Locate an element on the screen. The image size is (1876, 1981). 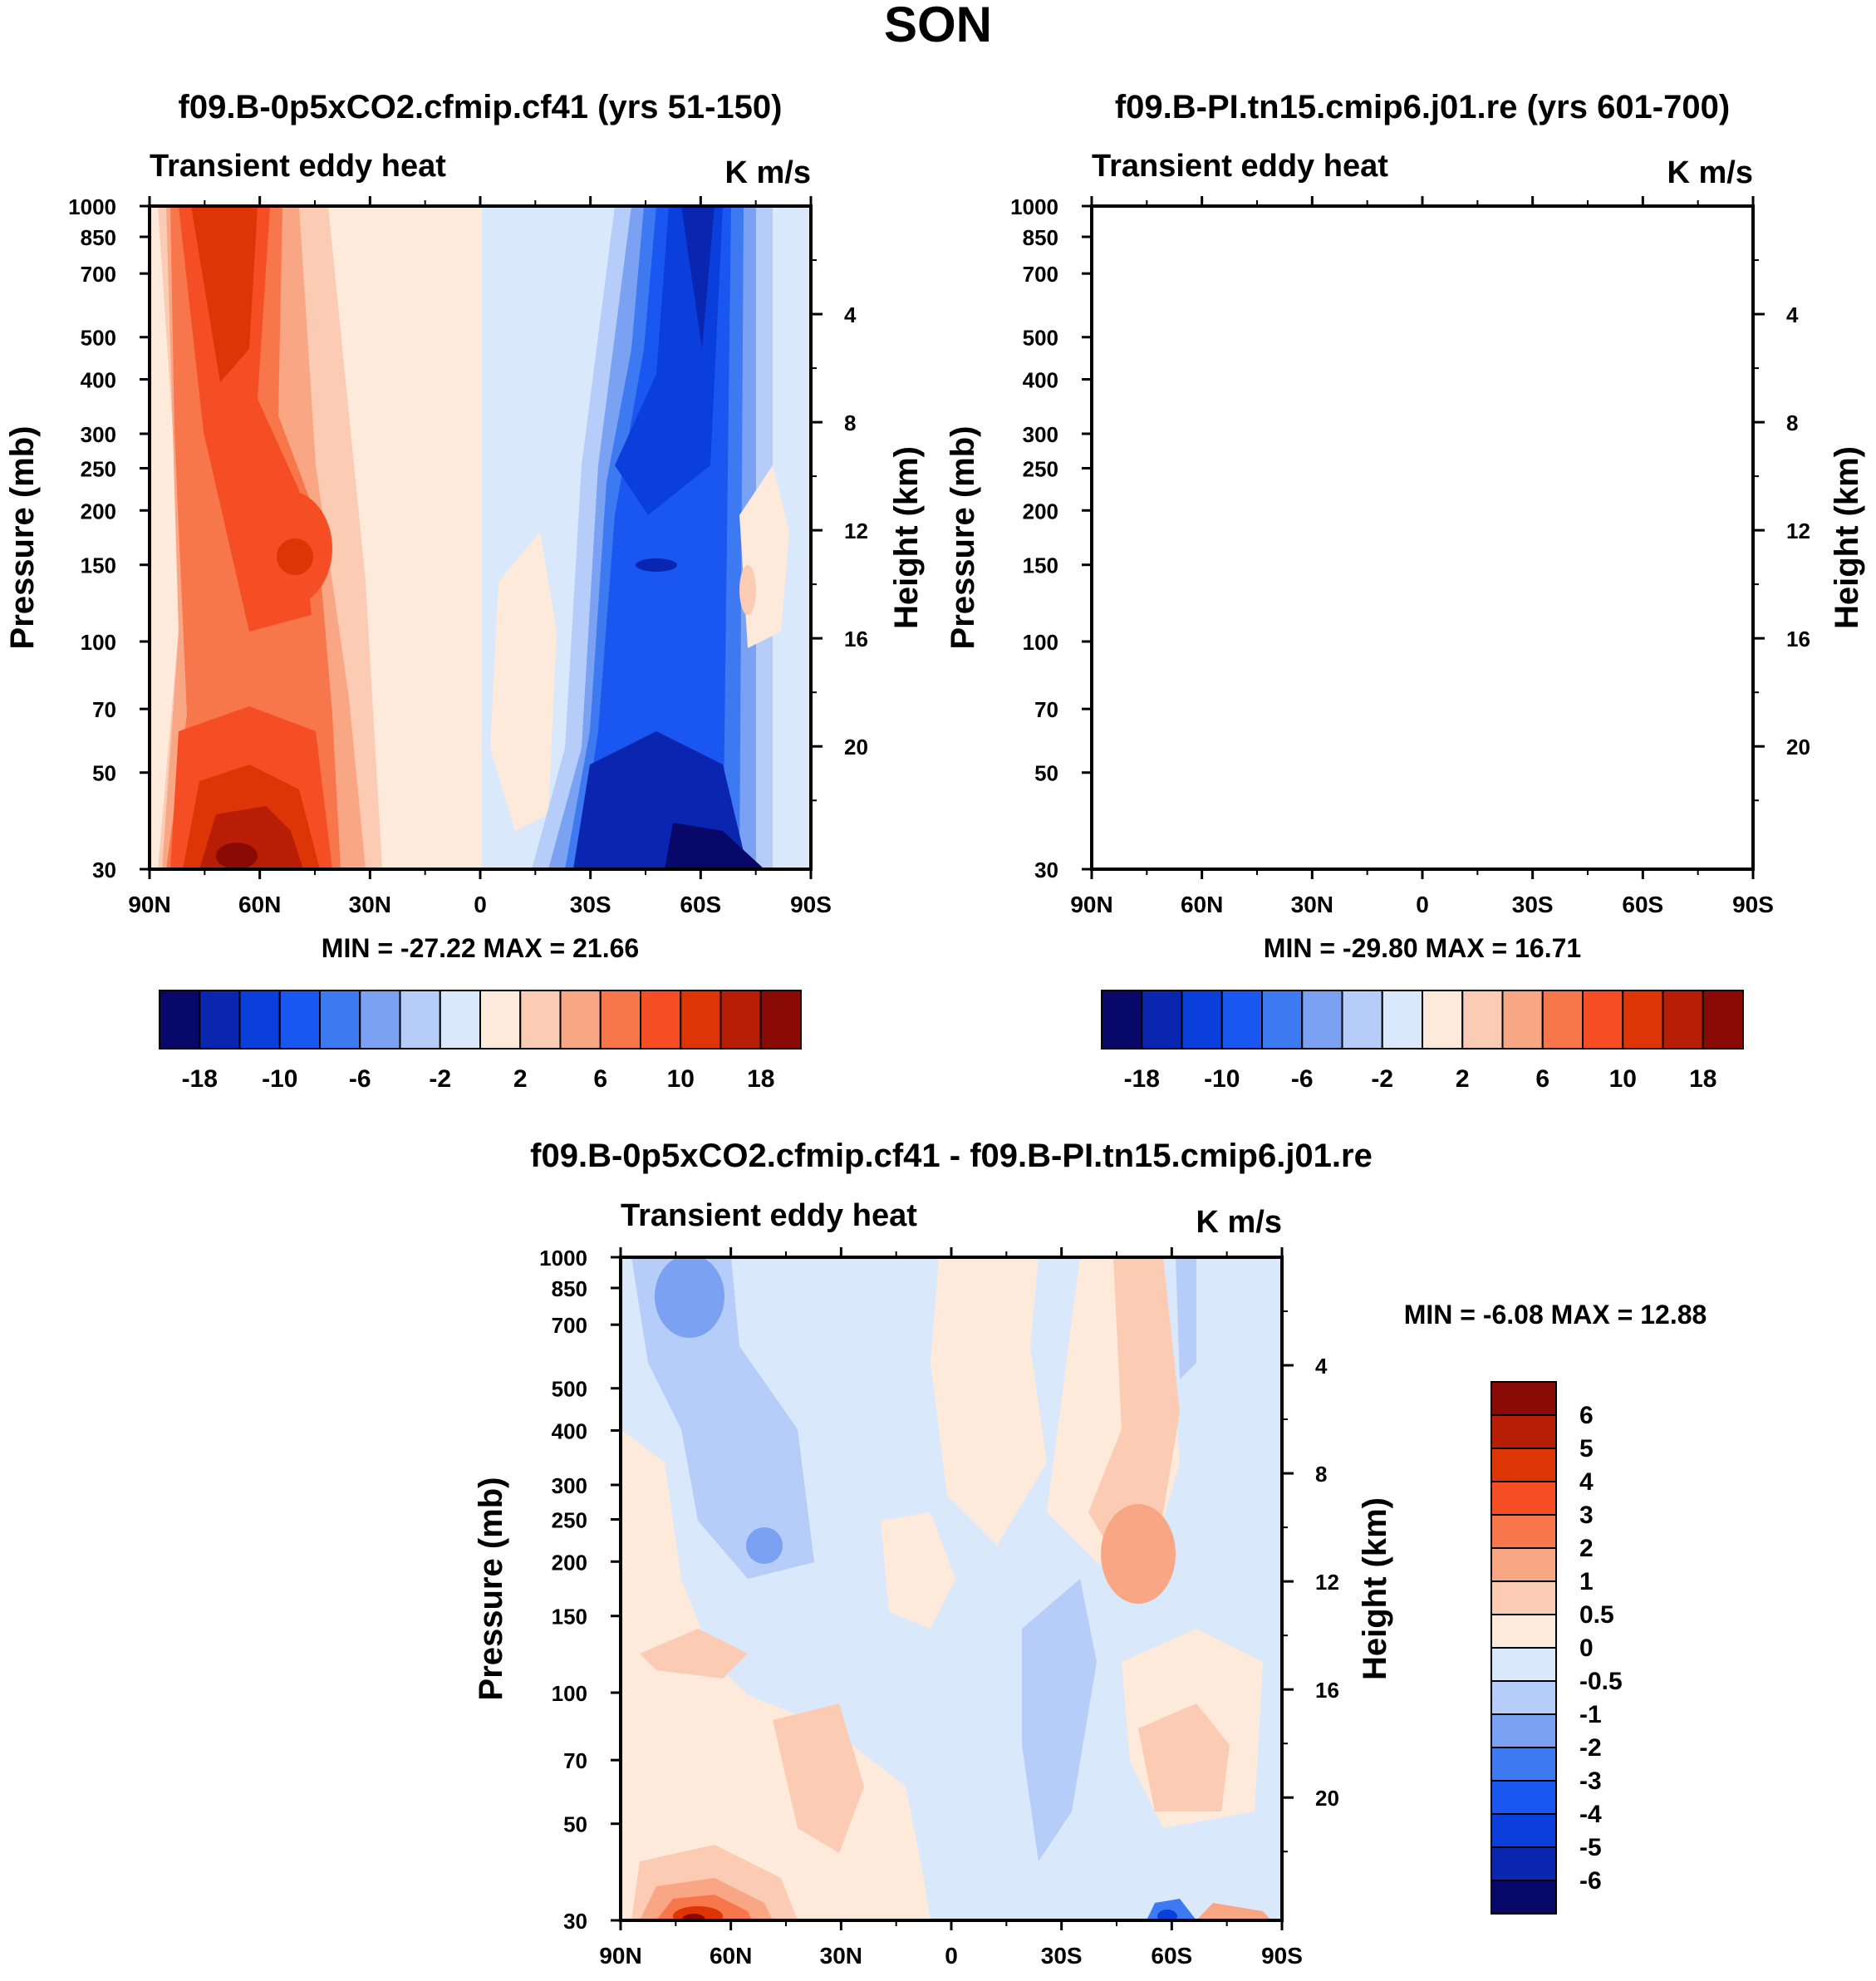
units-label: K m/s is located at coordinates (768, 172).